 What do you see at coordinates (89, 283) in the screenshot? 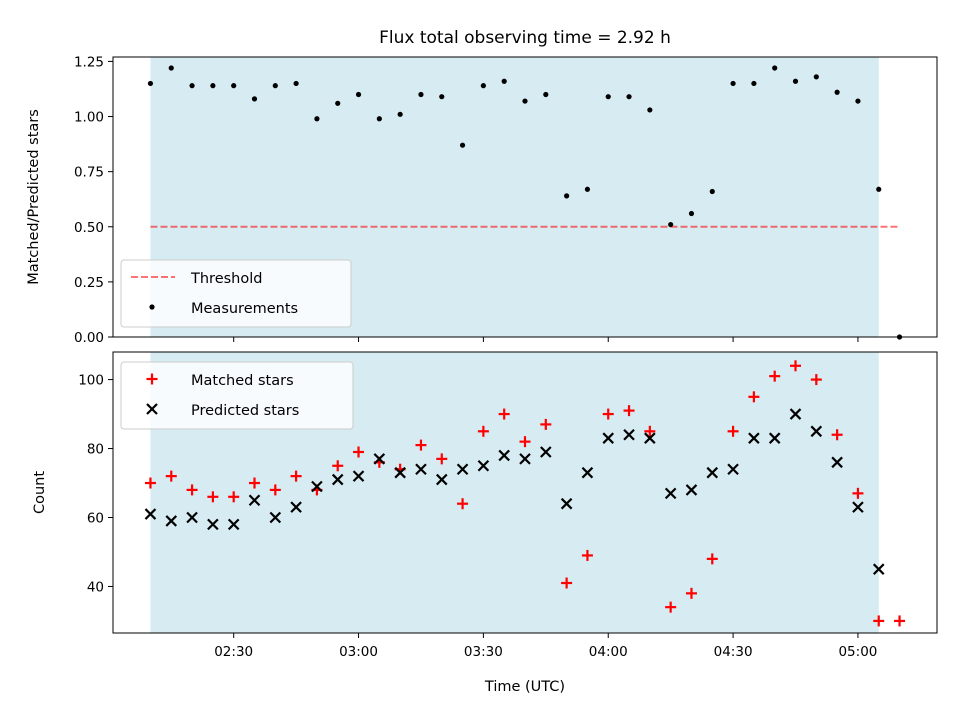
I see `top-y-tick-label: 0.25` at bounding box center [89, 283].